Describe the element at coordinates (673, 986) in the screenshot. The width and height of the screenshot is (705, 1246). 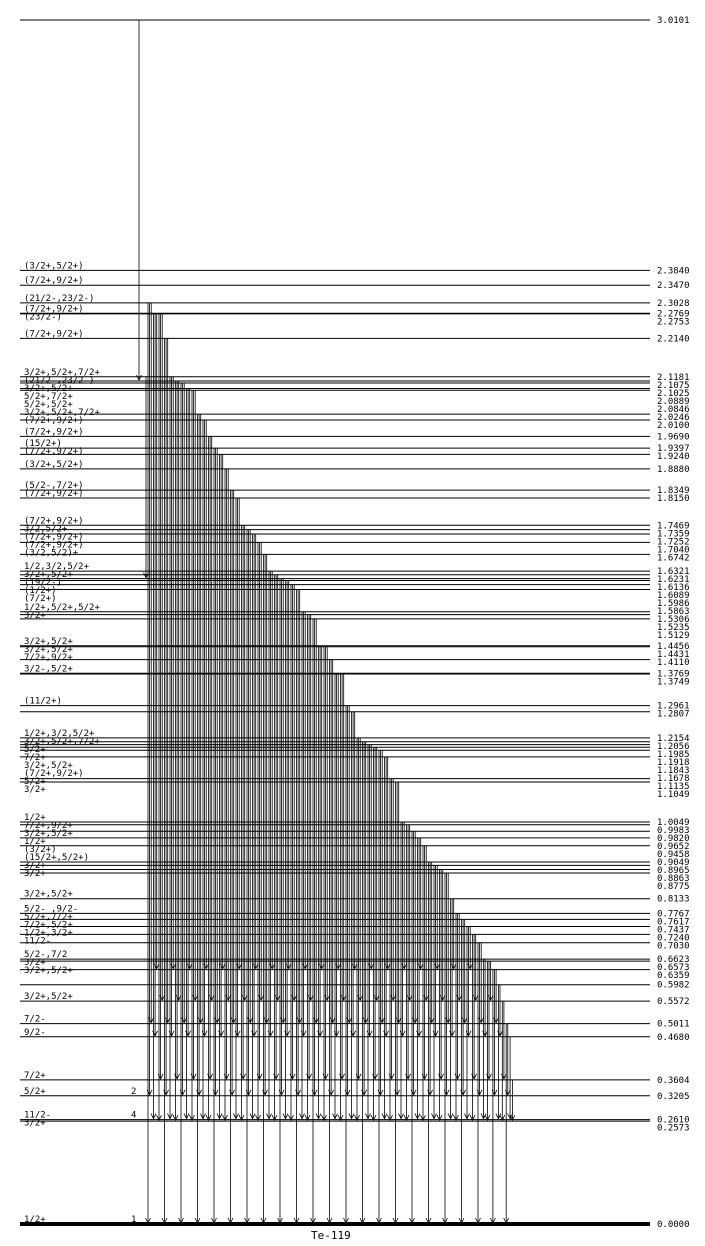
I see `level-energy: 0.5982` at that location.